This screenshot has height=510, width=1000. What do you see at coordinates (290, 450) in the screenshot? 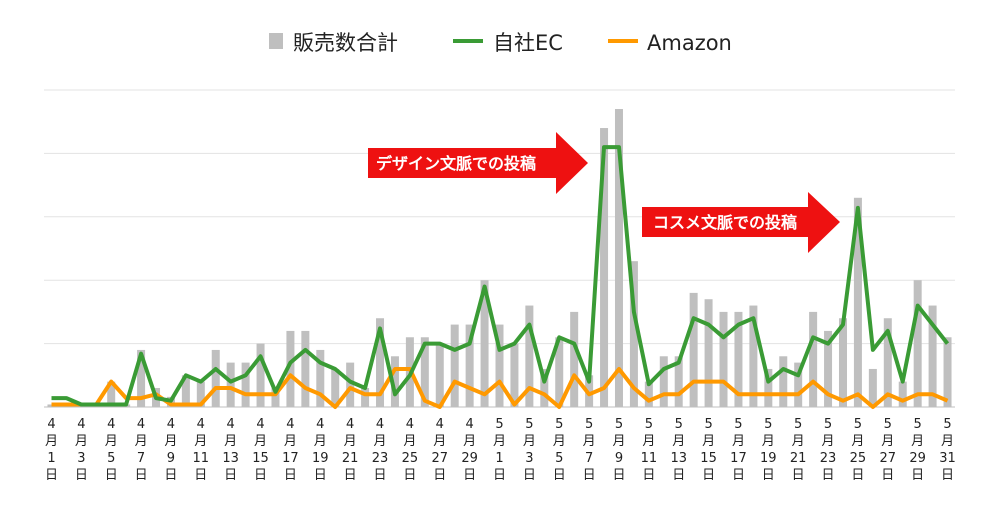
I see `x-tick-label: 4 月 17 日` at bounding box center [290, 450].